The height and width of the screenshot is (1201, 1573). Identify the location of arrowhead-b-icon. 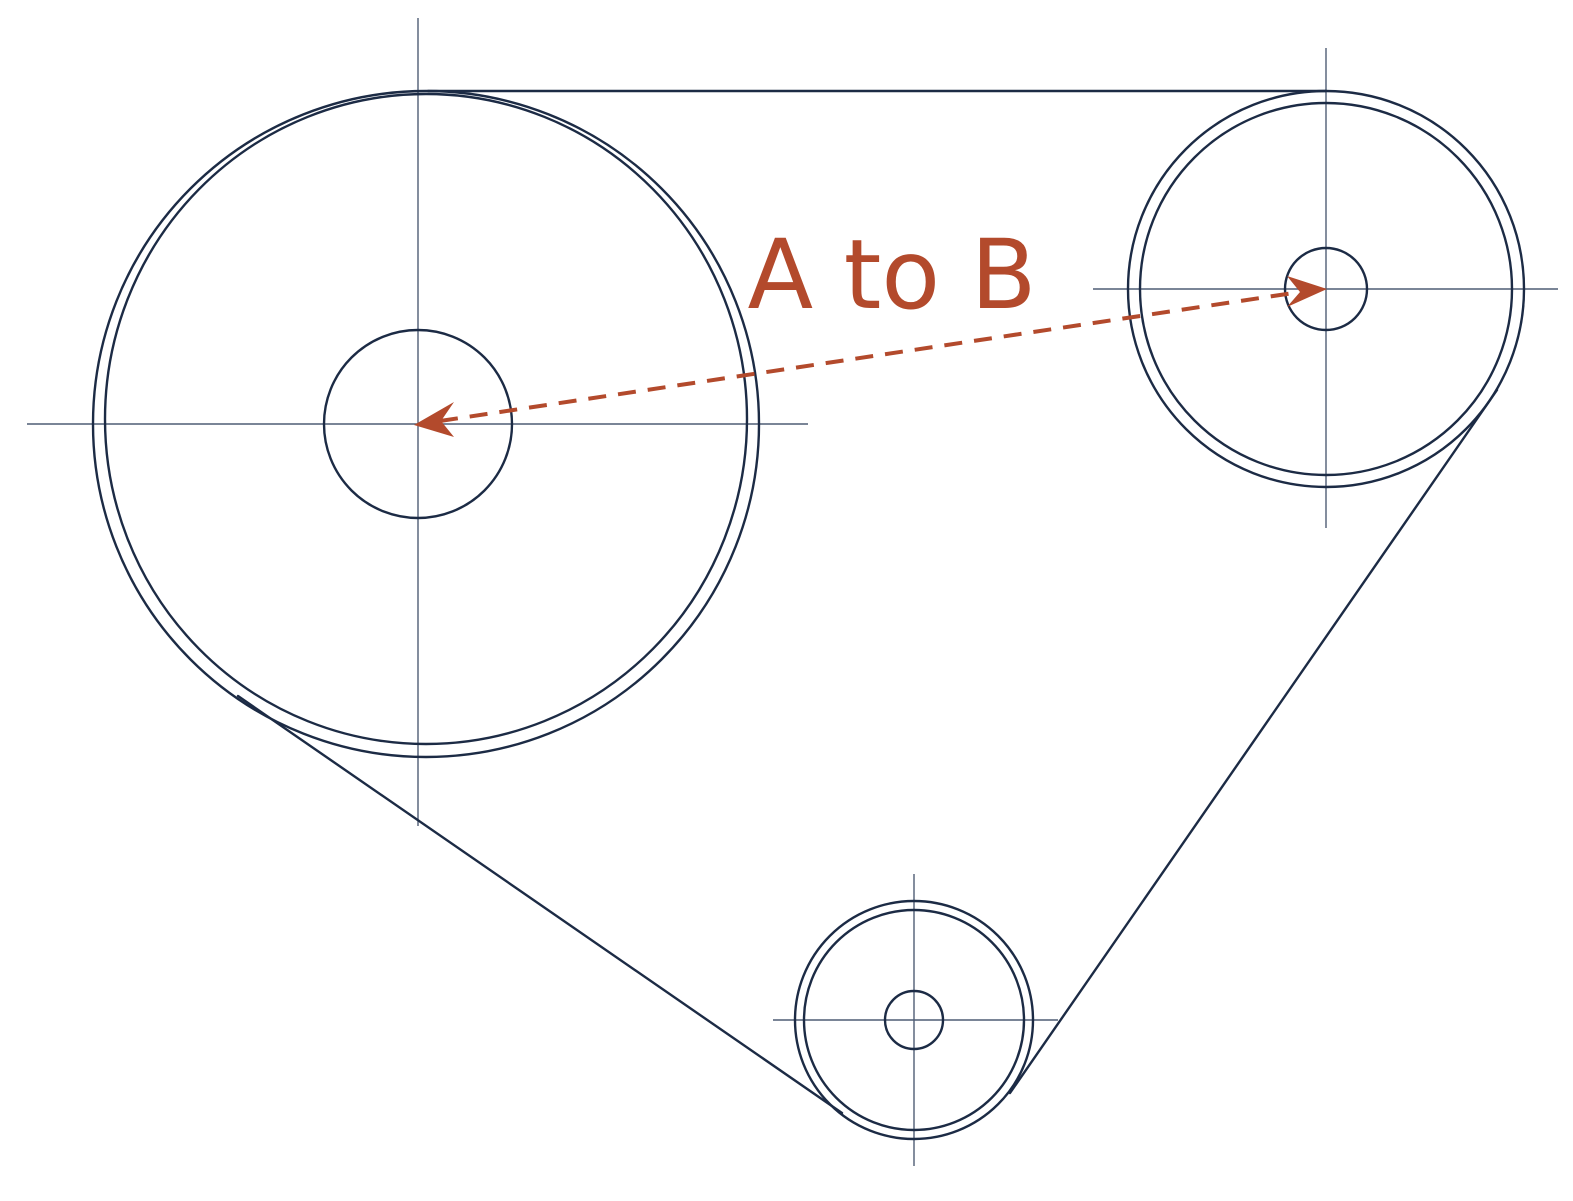
(1307, 291).